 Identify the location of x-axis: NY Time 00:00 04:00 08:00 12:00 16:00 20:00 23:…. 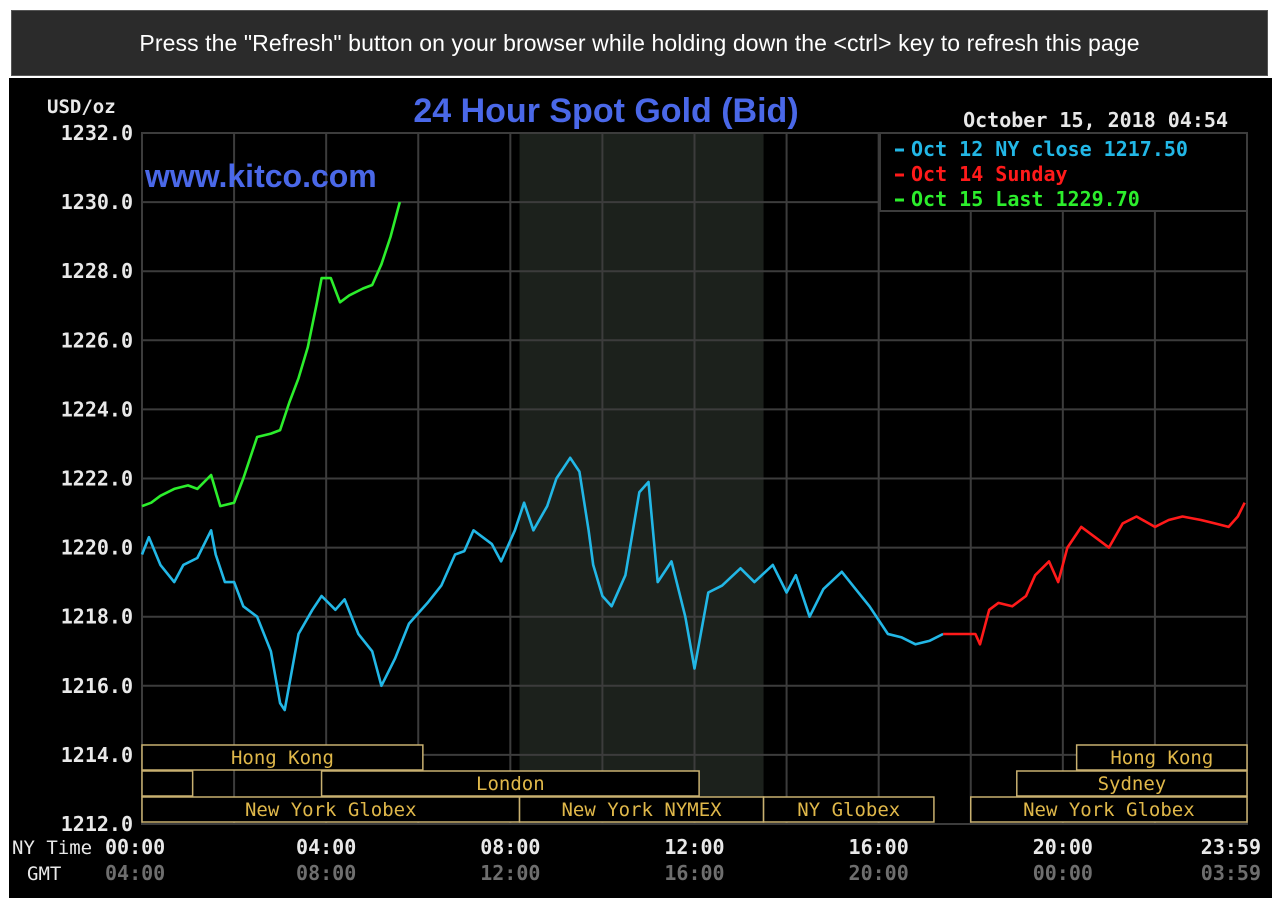
(636, 860).